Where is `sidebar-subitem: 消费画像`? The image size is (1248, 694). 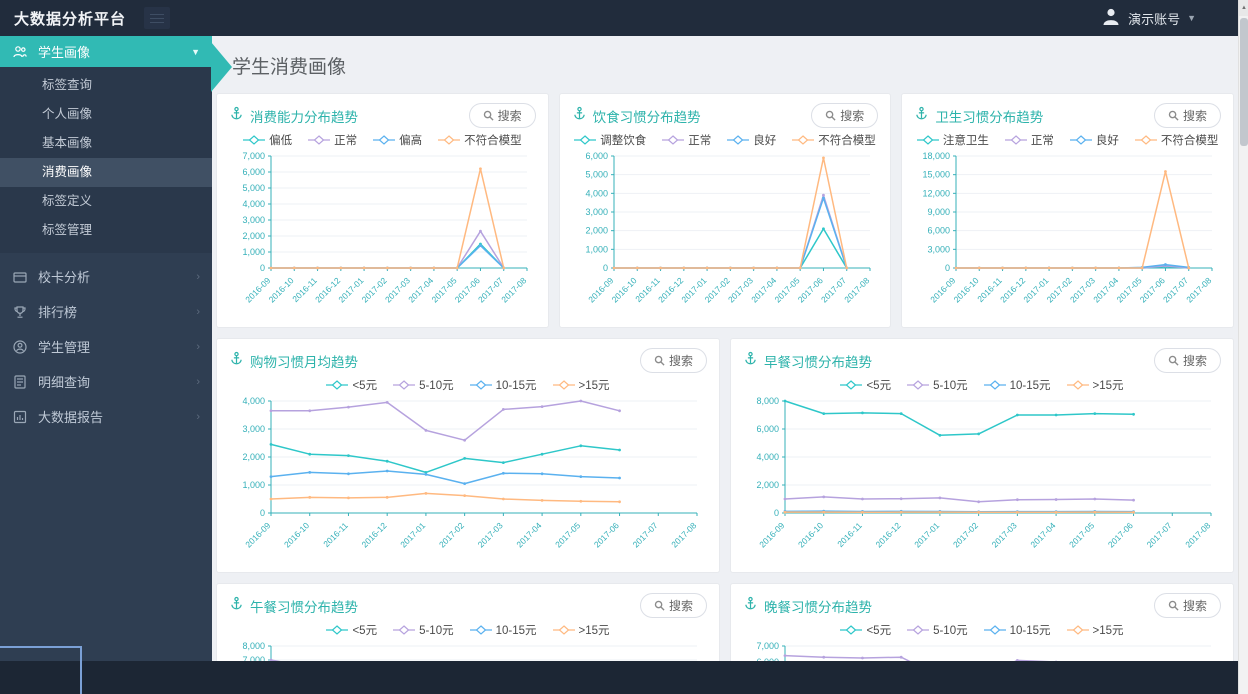
sidebar-subitem: 消费画像 is located at coordinates (106, 172).